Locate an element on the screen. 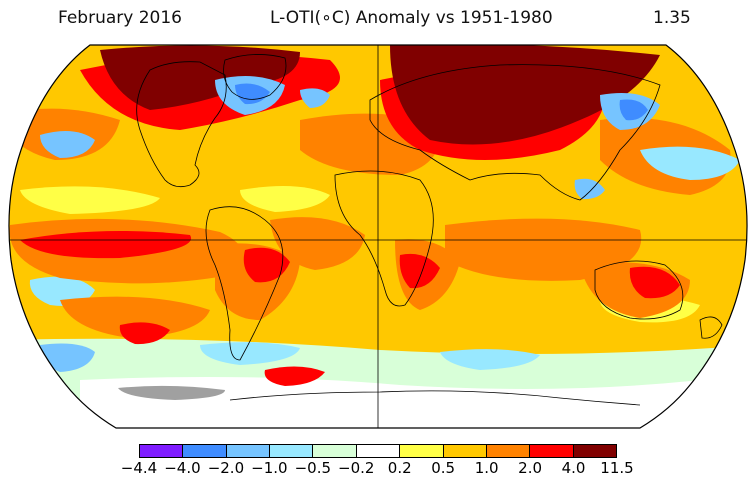 This screenshot has height=488, width=756. australia-outline is located at coordinates (639, 290).